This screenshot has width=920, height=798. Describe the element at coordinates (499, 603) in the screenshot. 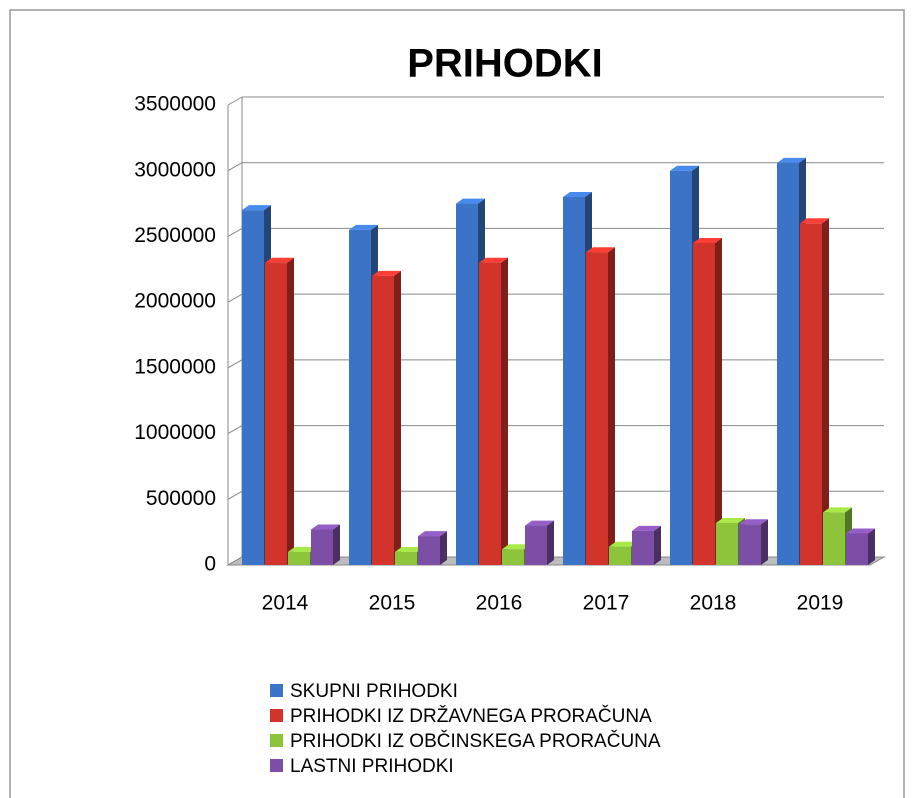

I see `x-tick-label: 2016` at that location.